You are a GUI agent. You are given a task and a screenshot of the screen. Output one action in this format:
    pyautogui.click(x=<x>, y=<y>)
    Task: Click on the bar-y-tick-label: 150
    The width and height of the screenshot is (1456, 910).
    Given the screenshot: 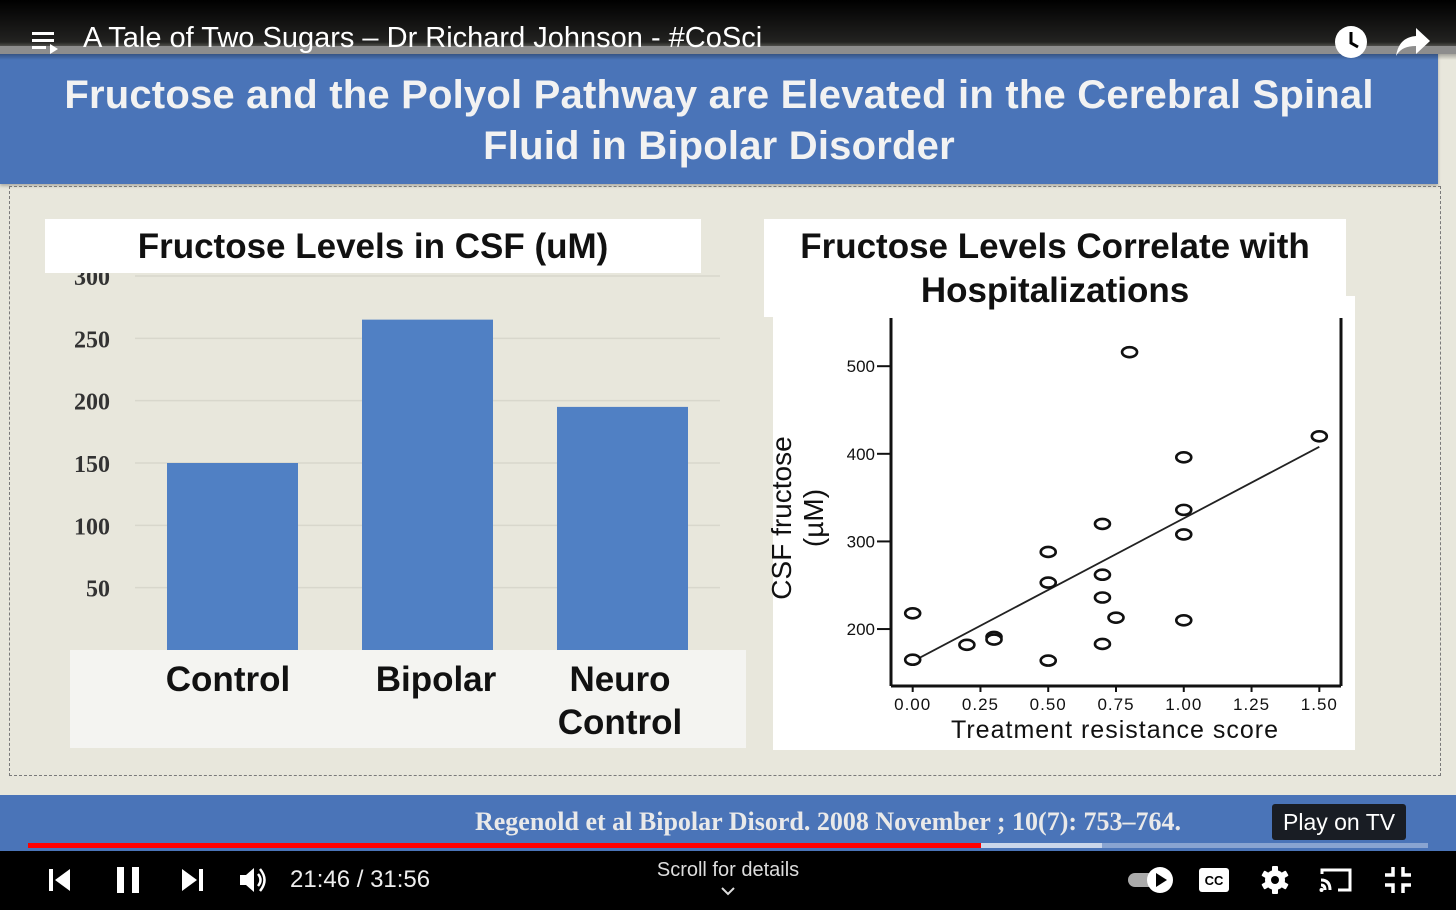 What is the action you would take?
    pyautogui.click(x=92, y=465)
    